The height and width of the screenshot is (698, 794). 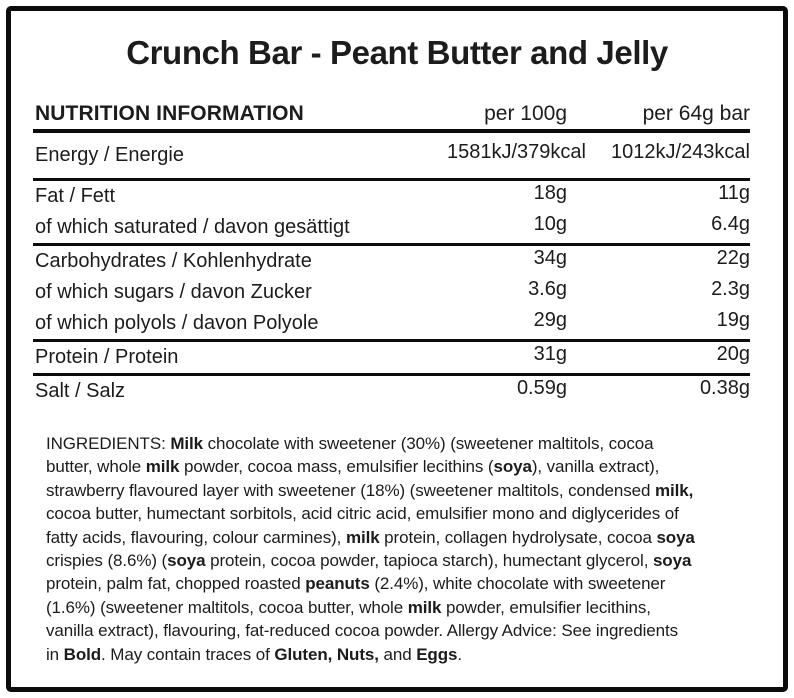 What do you see at coordinates (173, 292) in the screenshot?
I see `nutrient-label: of which sugars / davon Zucker` at bounding box center [173, 292].